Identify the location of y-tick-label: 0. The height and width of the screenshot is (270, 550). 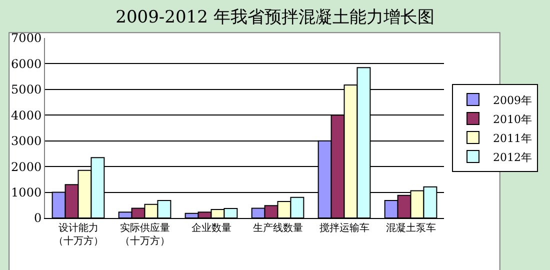
(38, 218).